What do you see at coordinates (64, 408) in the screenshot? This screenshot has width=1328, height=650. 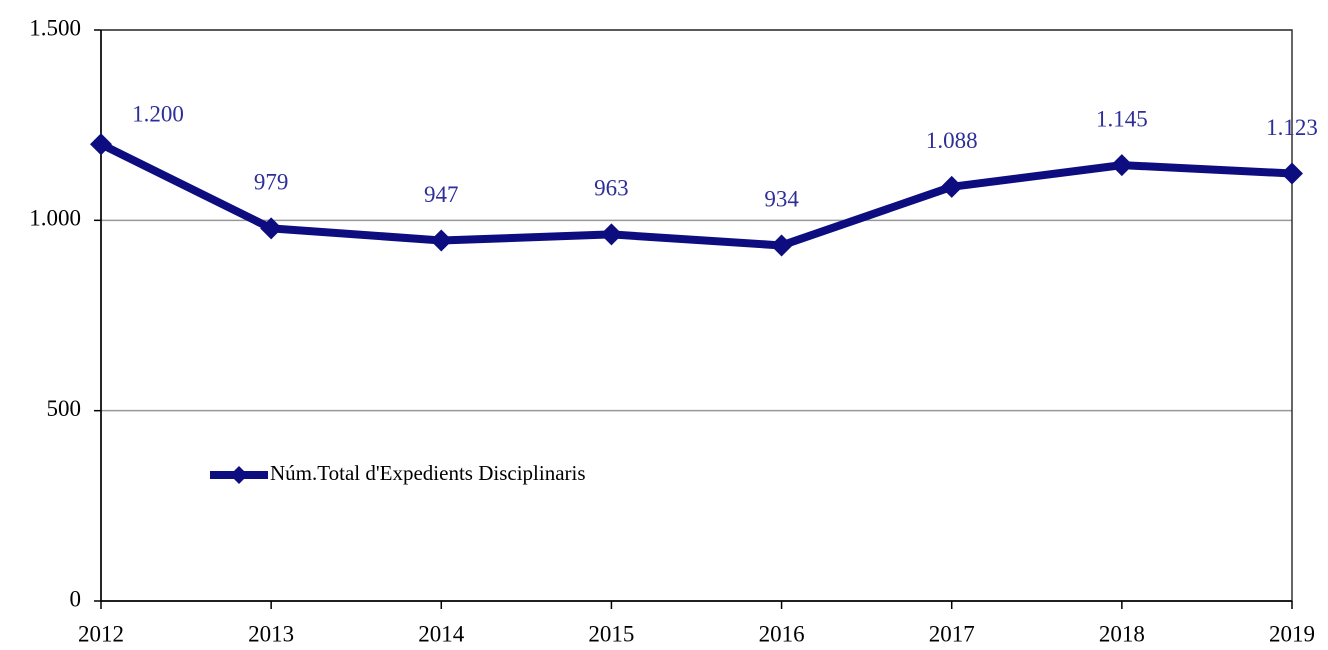 I see `y-tick-label: 500` at bounding box center [64, 408].